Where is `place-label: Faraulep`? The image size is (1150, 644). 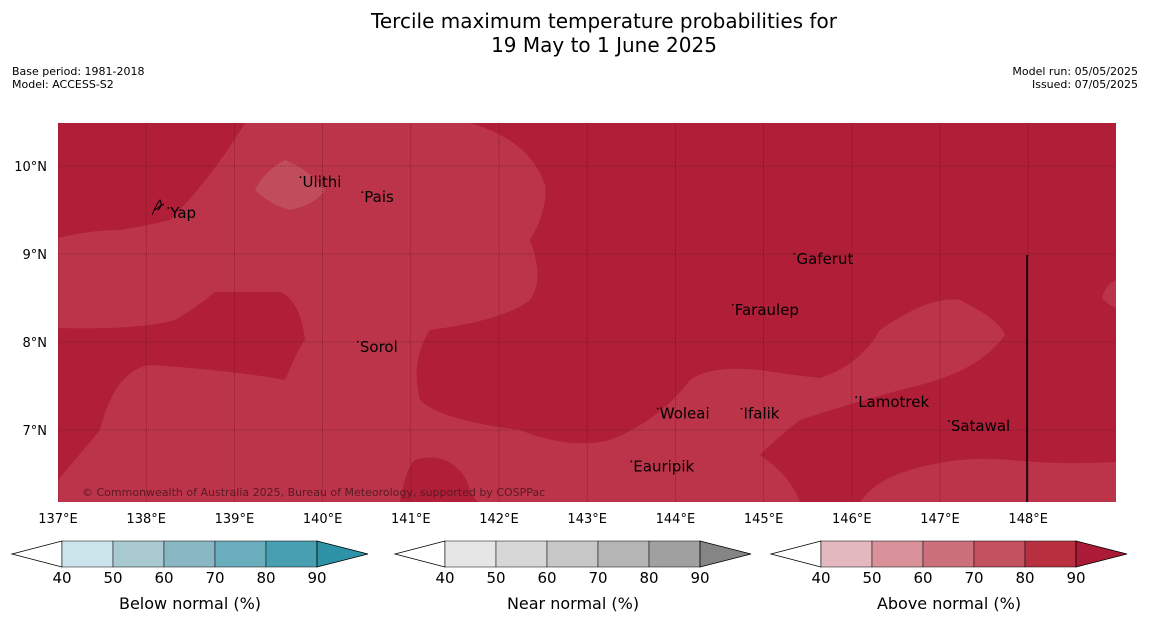 place-label: Faraulep is located at coordinates (767, 310).